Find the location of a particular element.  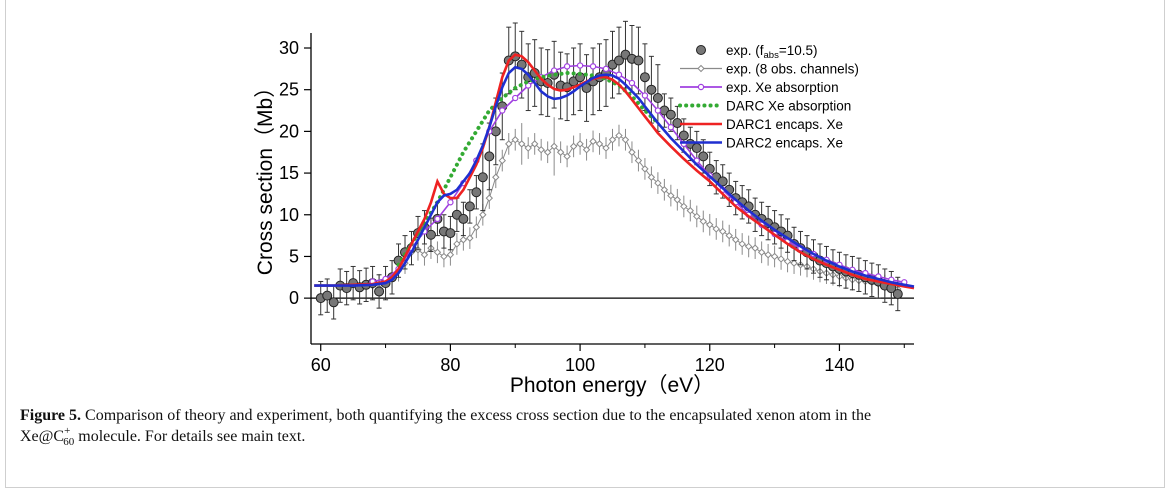

legend-label-darc2: DARC2 encaps. Xe is located at coordinates (784, 143).